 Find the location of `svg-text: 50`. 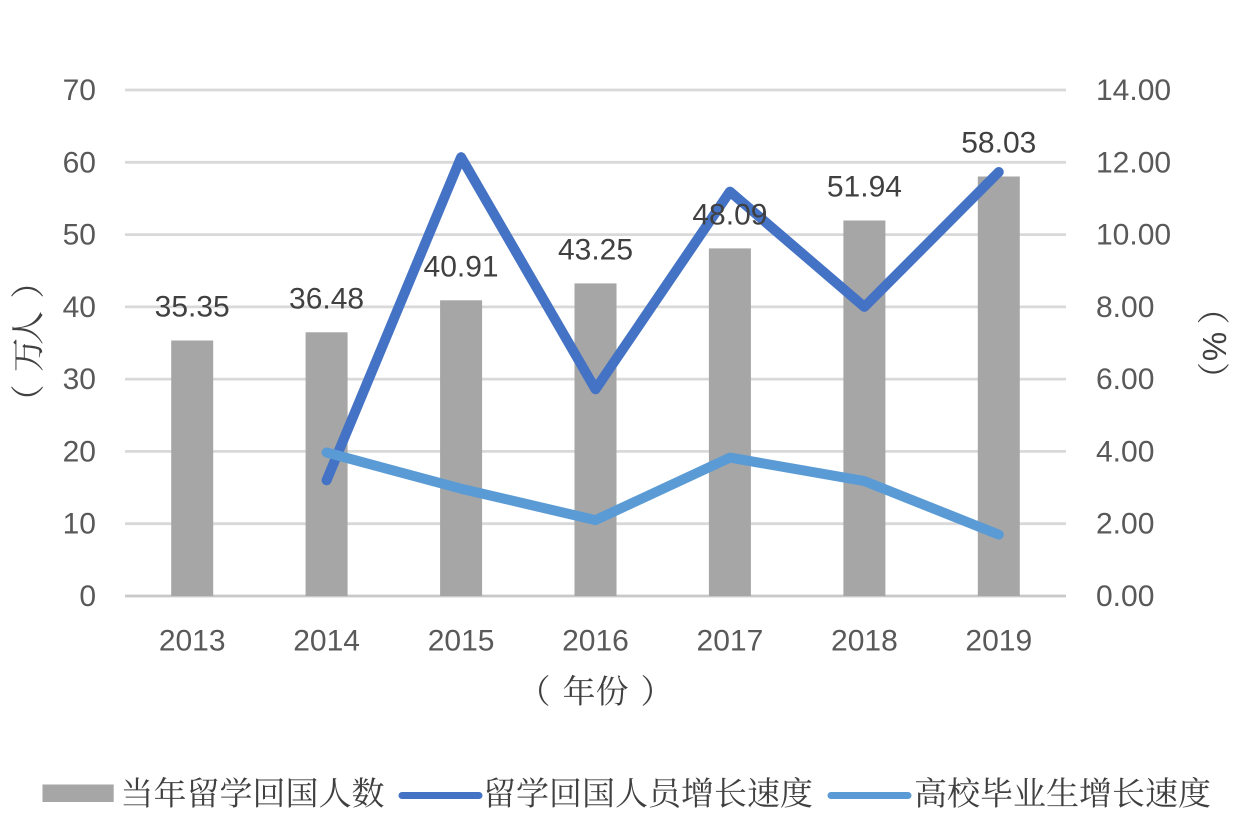

svg-text: 50 is located at coordinates (79, 235).